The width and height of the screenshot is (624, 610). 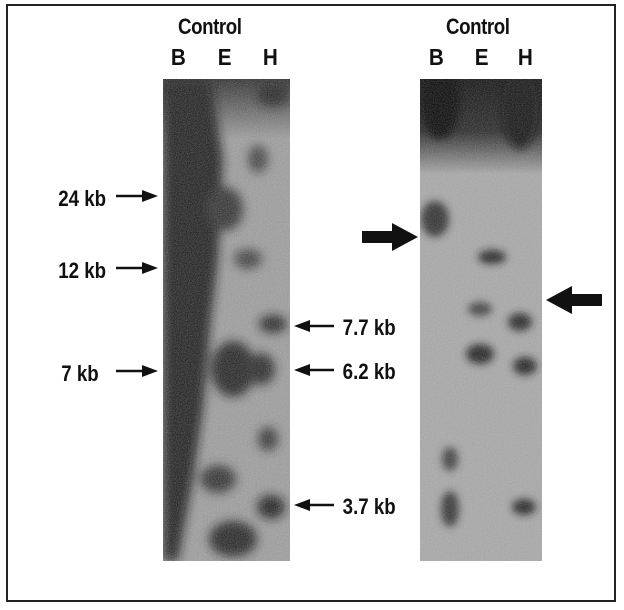 What do you see at coordinates (224, 57) in the screenshot?
I see `left-lane-e-label: E` at bounding box center [224, 57].